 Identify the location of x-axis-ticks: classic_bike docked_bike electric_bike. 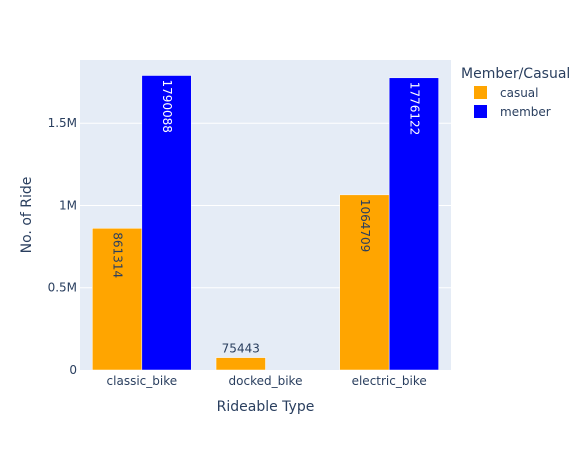
(267, 381).